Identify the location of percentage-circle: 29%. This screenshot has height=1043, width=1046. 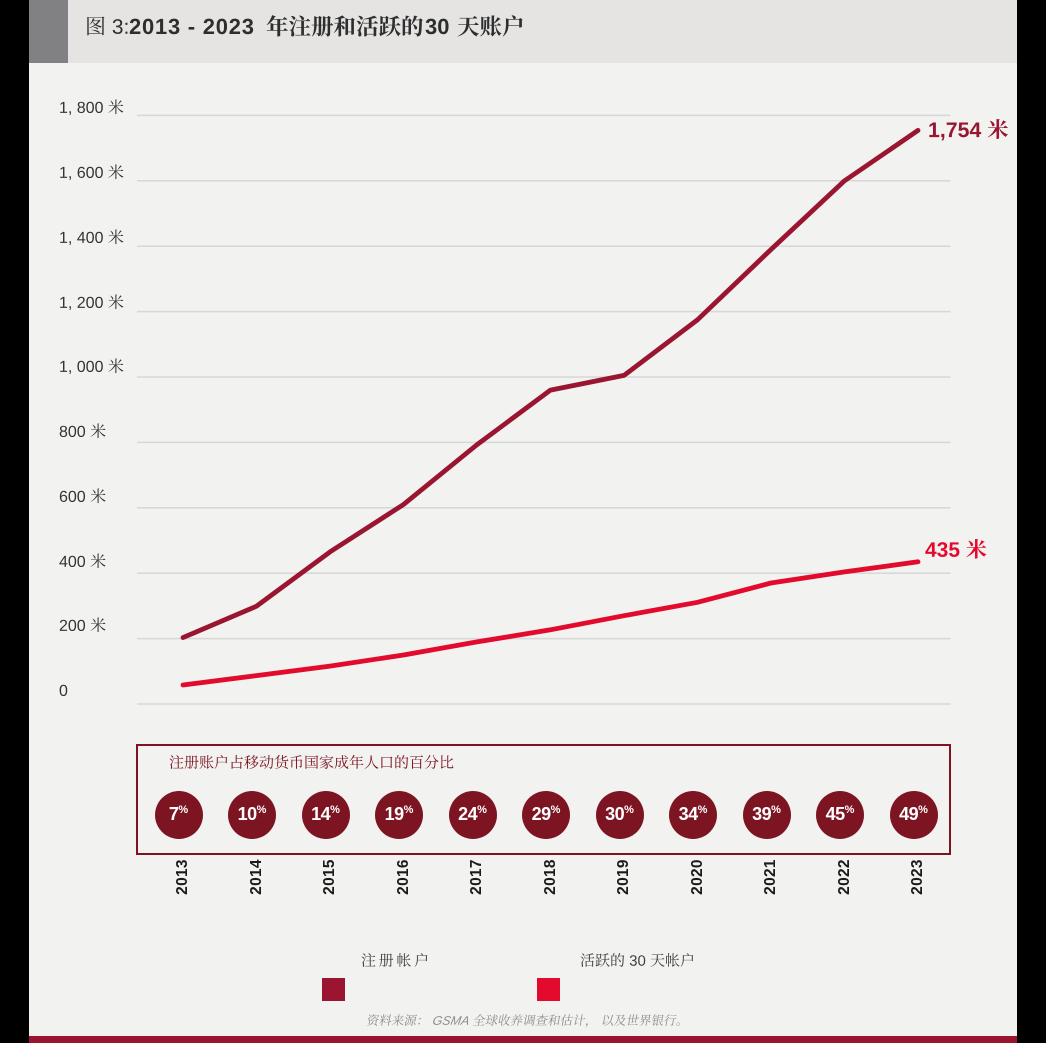
(546, 814).